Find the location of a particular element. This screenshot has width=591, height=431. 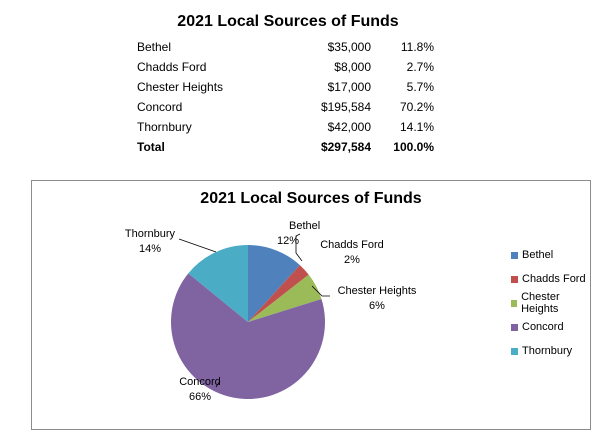

row-name: Chester Heights is located at coordinates (180, 87).